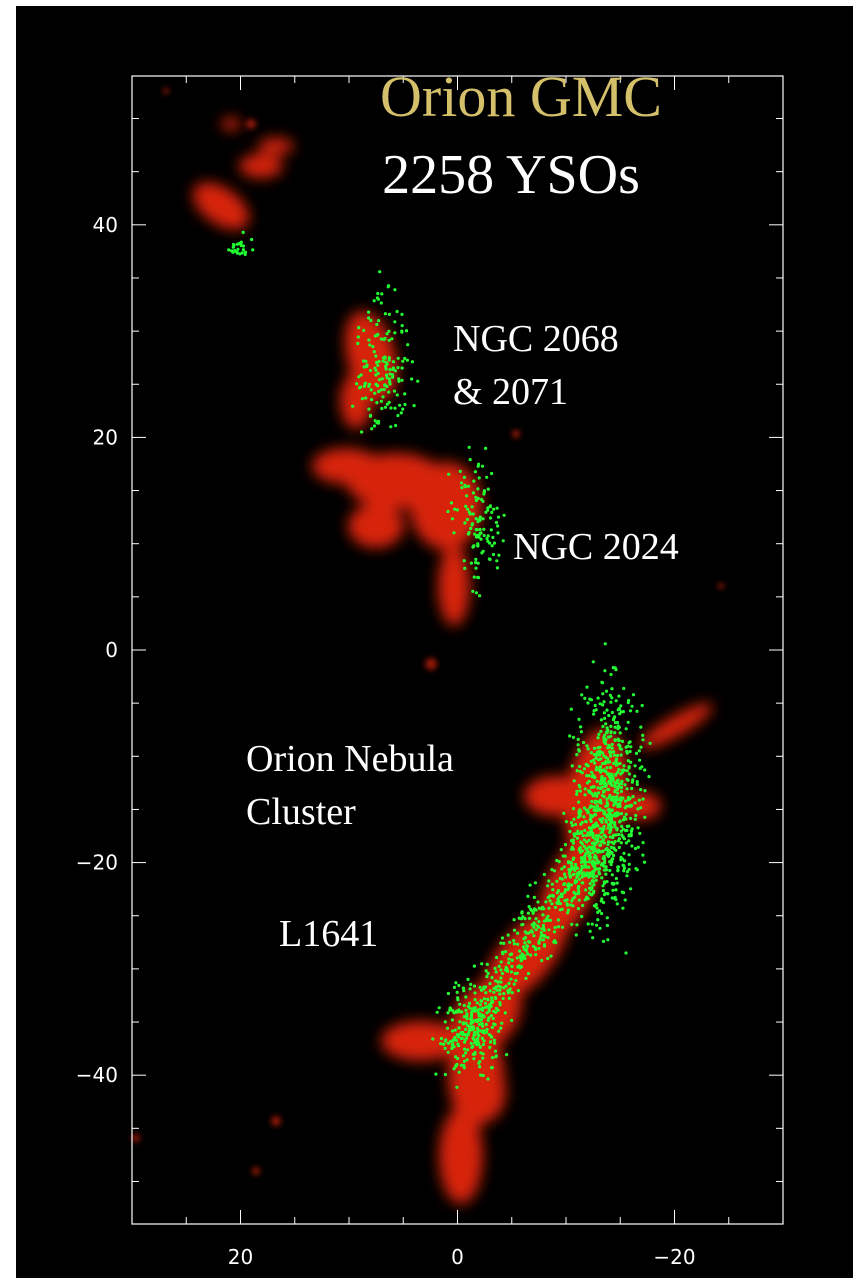 The image size is (853, 1278). Describe the element at coordinates (674, 1257) in the screenshot. I see `x-tick-label: −20` at that location.